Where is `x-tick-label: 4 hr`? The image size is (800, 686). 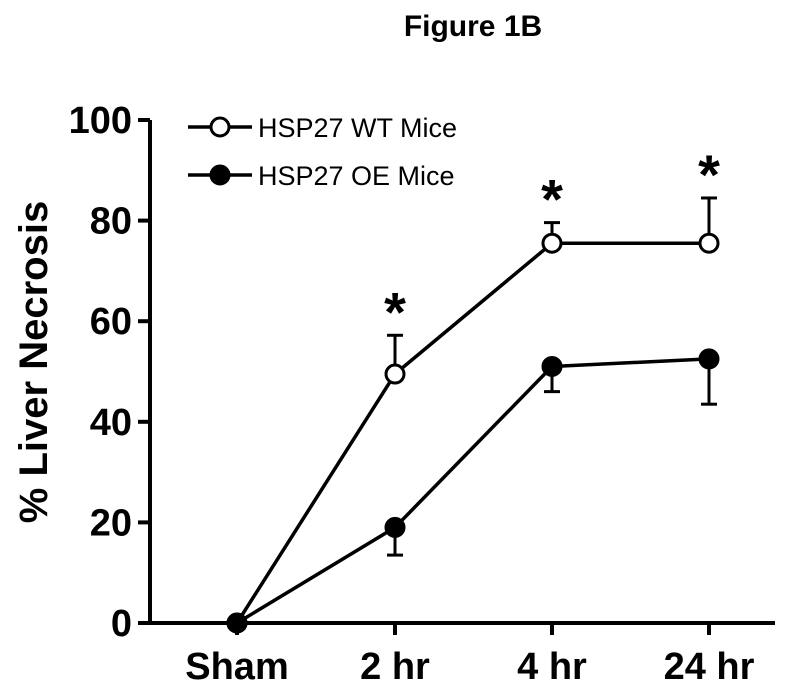
x-tick-label: 4 hr is located at coordinates (552, 666).